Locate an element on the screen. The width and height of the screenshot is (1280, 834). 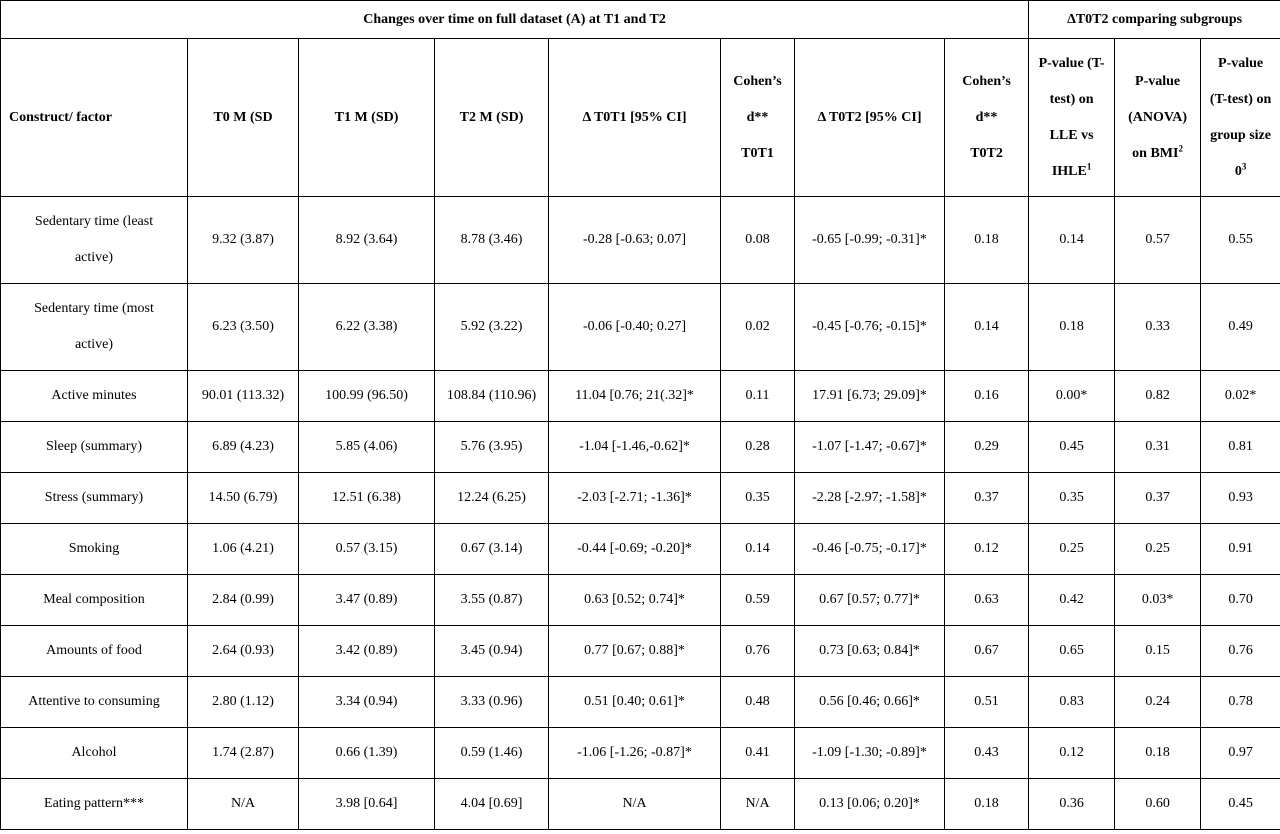
cell-p-lle: 0.18 is located at coordinates (1072, 327).